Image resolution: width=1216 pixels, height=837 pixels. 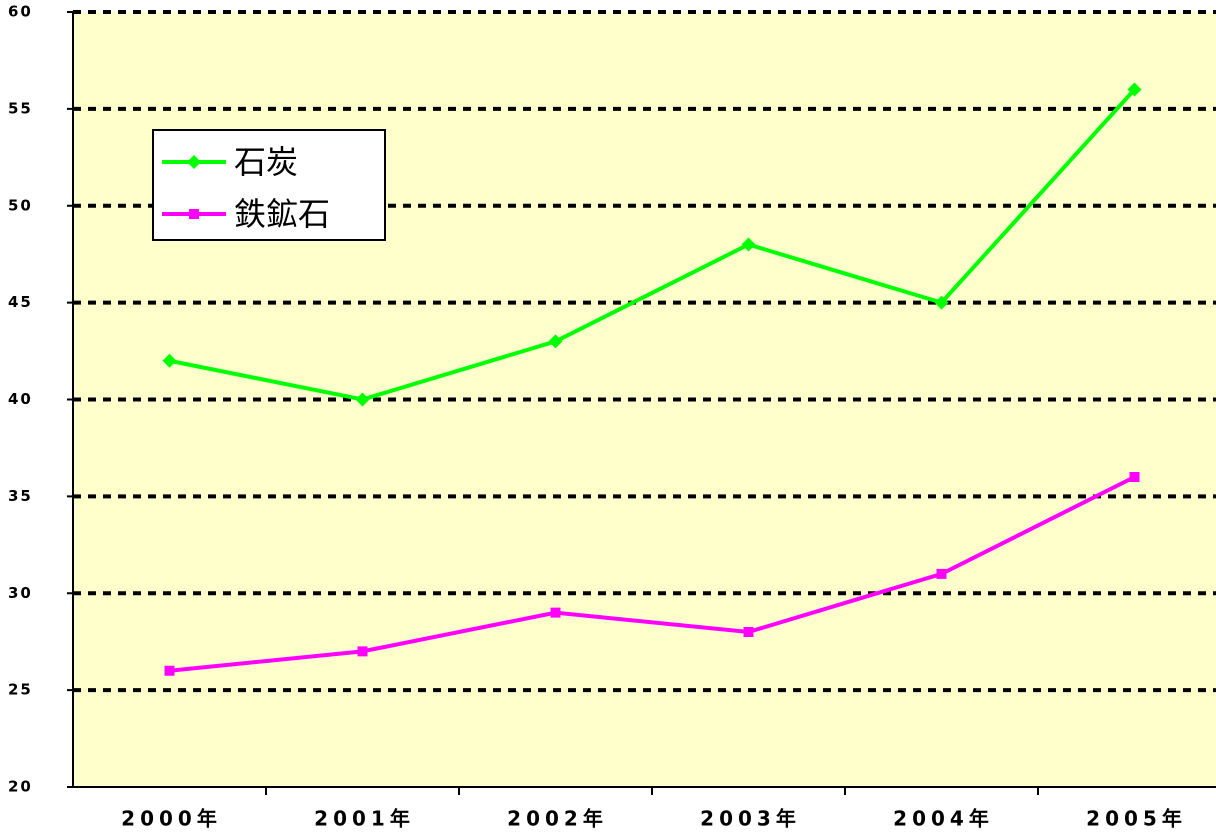 What do you see at coordinates (282, 214) in the screenshot?
I see `legend-label: 鉄鉱石` at bounding box center [282, 214].